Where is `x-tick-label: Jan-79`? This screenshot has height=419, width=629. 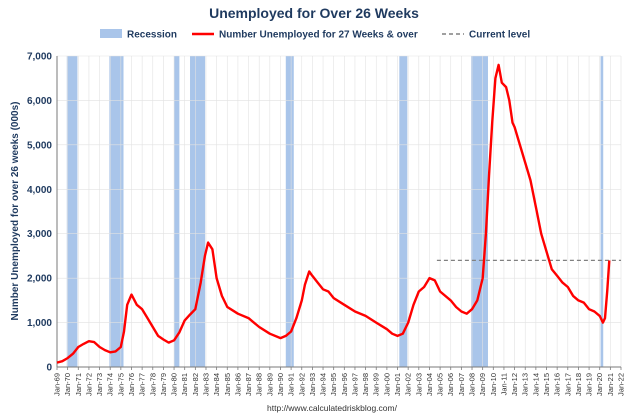
x-tick-label: Jan-79 is located at coordinates (163, 384).